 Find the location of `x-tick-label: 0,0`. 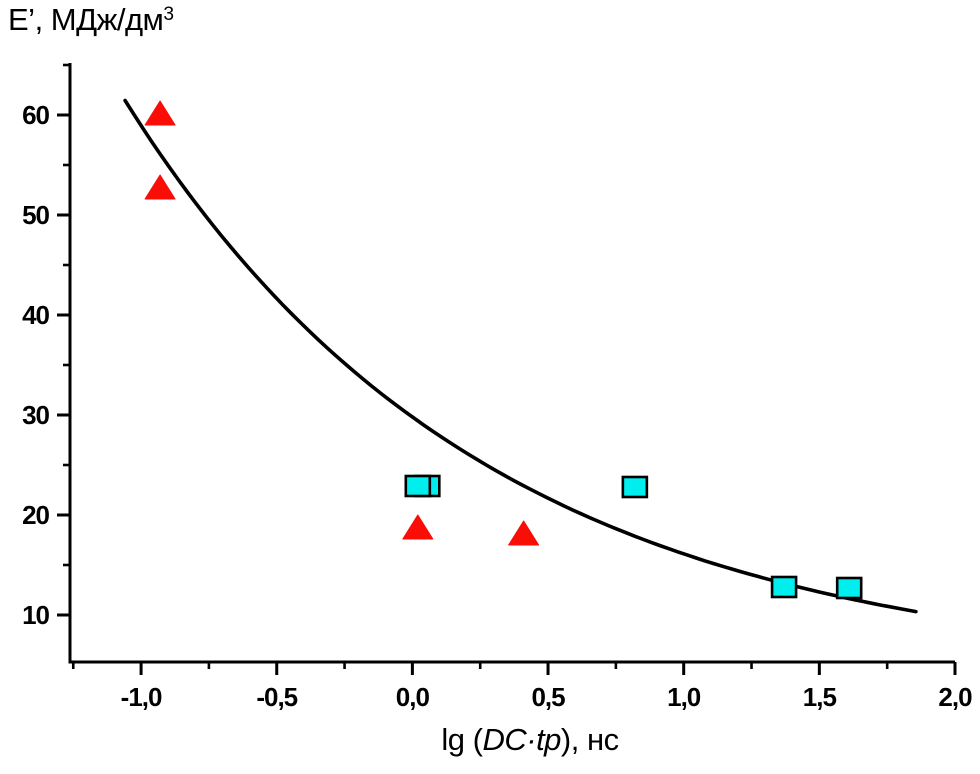

x-tick-label: 0,0 is located at coordinates (413, 697).